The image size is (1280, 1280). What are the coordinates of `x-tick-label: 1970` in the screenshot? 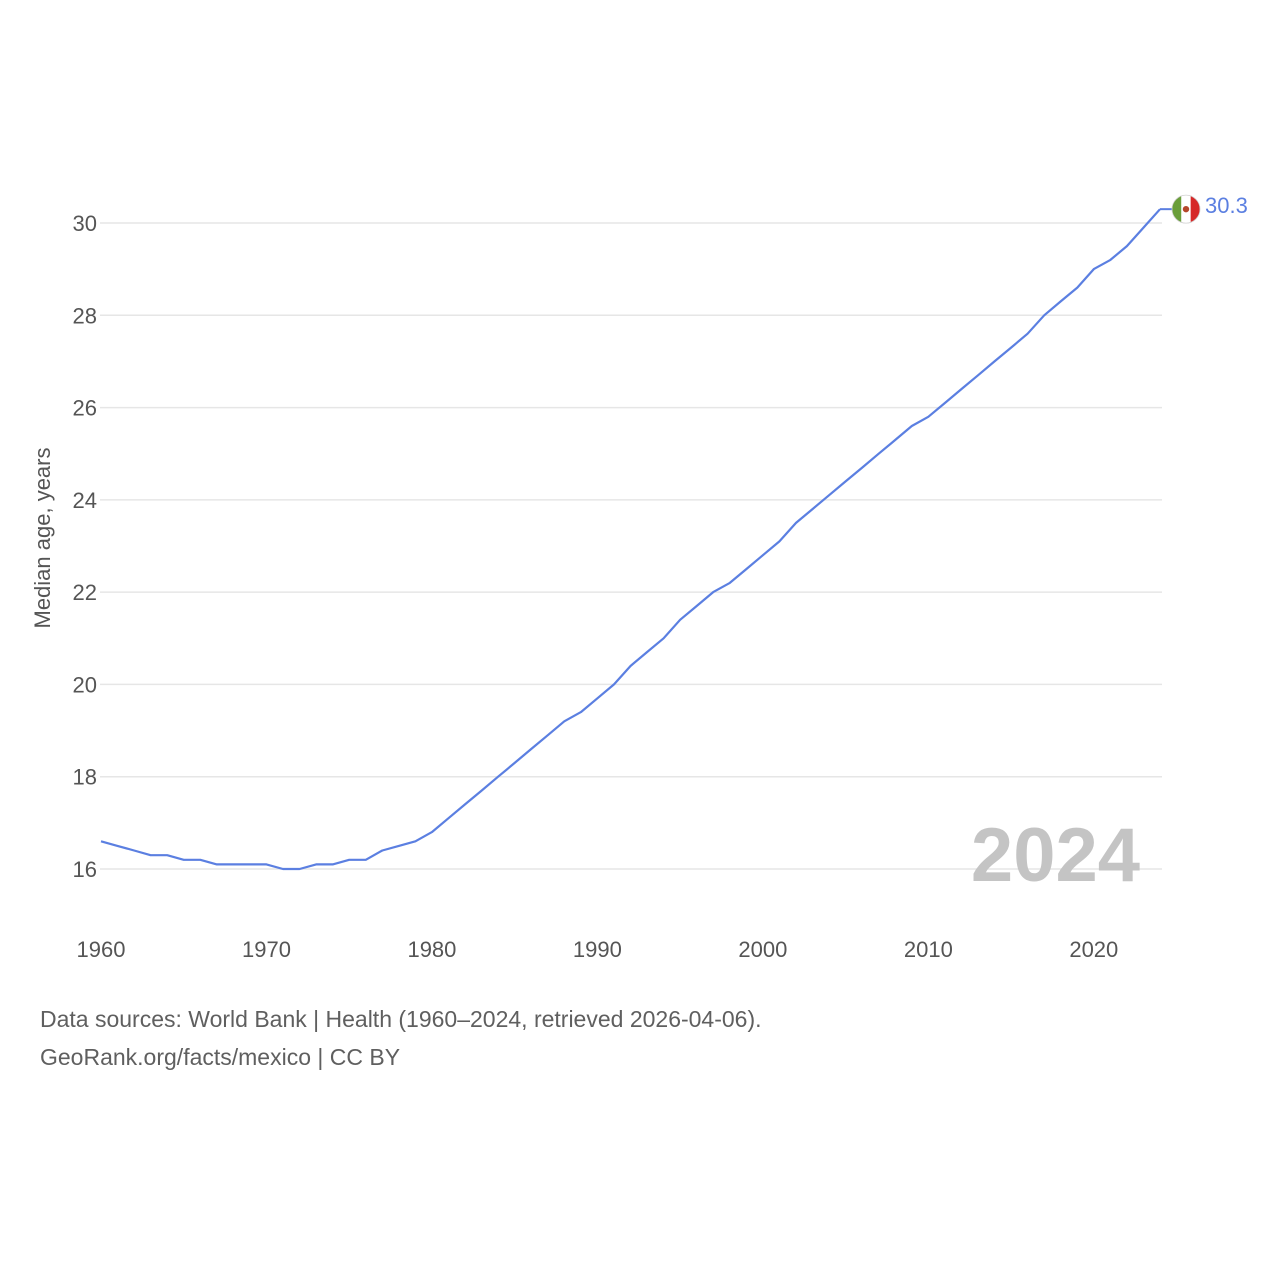 It's located at (266, 949).